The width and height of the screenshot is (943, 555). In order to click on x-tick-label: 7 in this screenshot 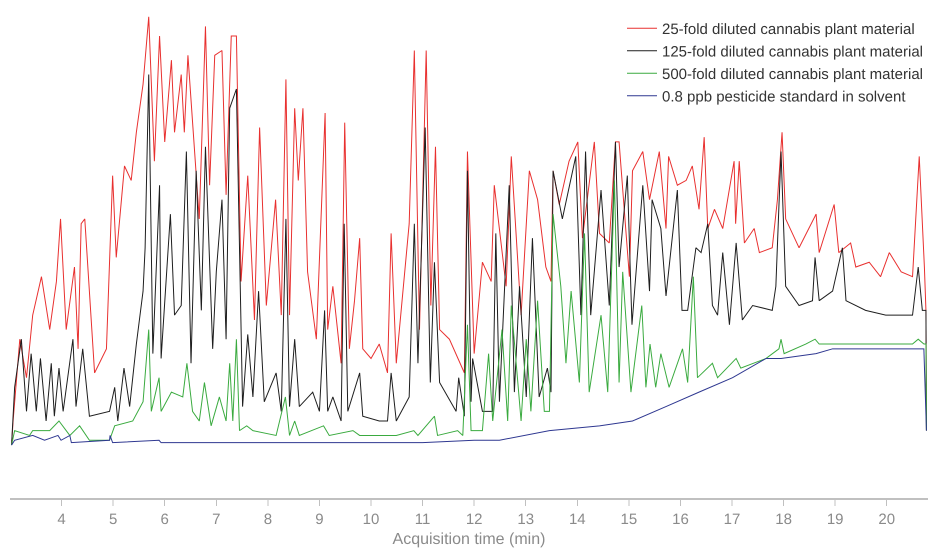, I will do `click(216, 519)`.